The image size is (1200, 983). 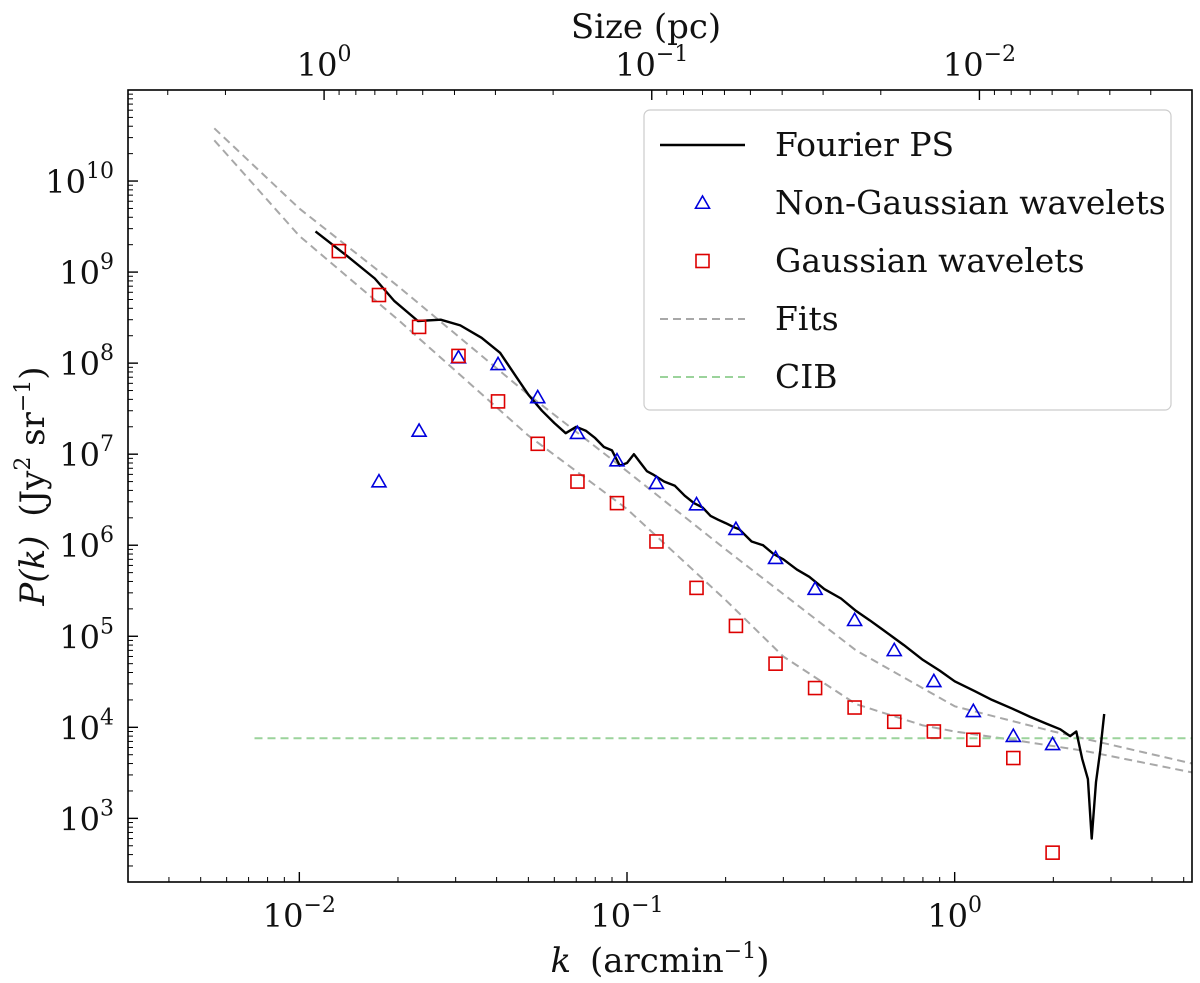 What do you see at coordinates (806, 376) in the screenshot?
I see `legend-label: CIB` at bounding box center [806, 376].